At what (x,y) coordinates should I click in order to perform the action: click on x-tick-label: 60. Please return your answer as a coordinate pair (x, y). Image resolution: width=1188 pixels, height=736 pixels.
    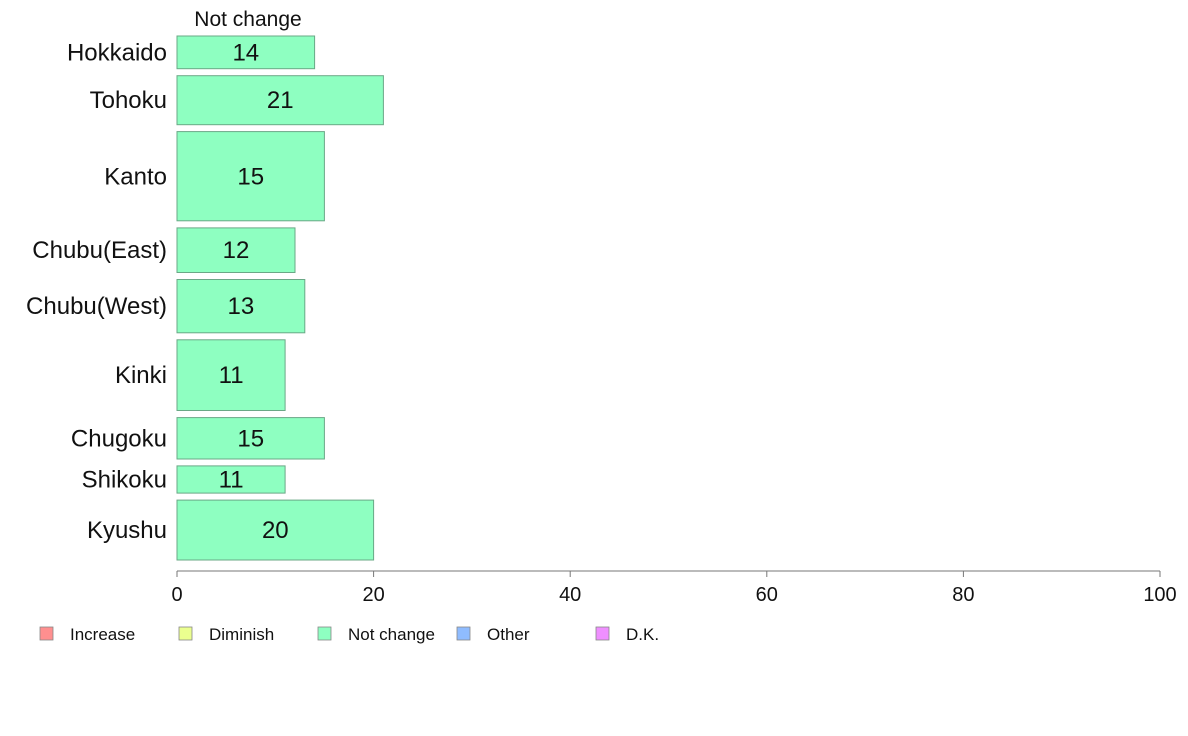
    Looking at the image, I should click on (767, 595).